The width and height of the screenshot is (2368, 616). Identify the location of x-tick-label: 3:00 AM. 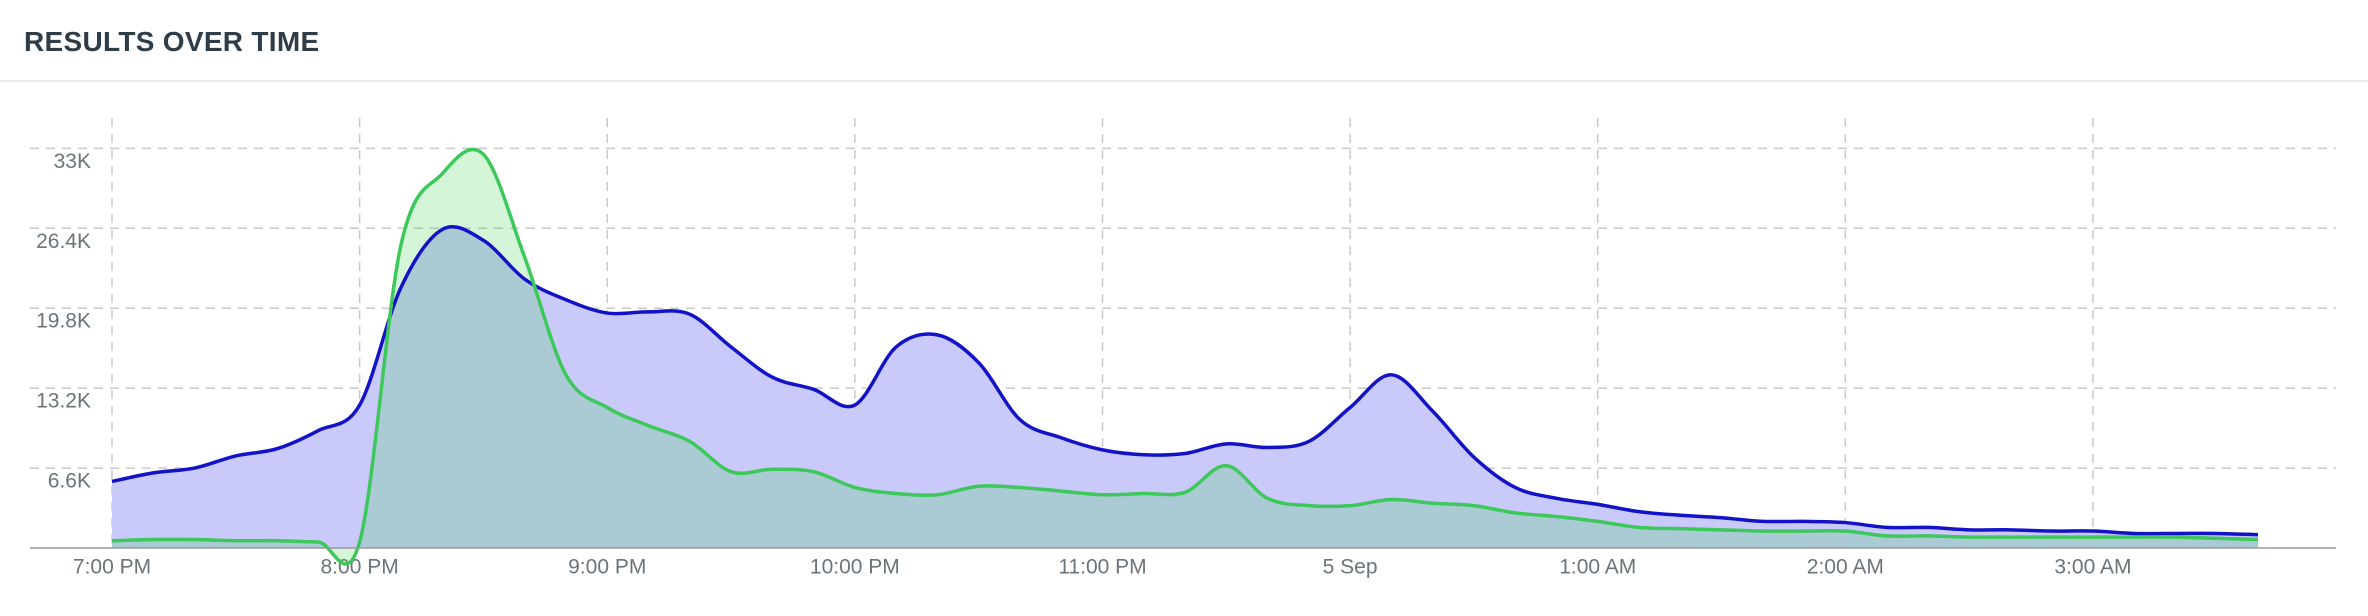
(2092, 567).